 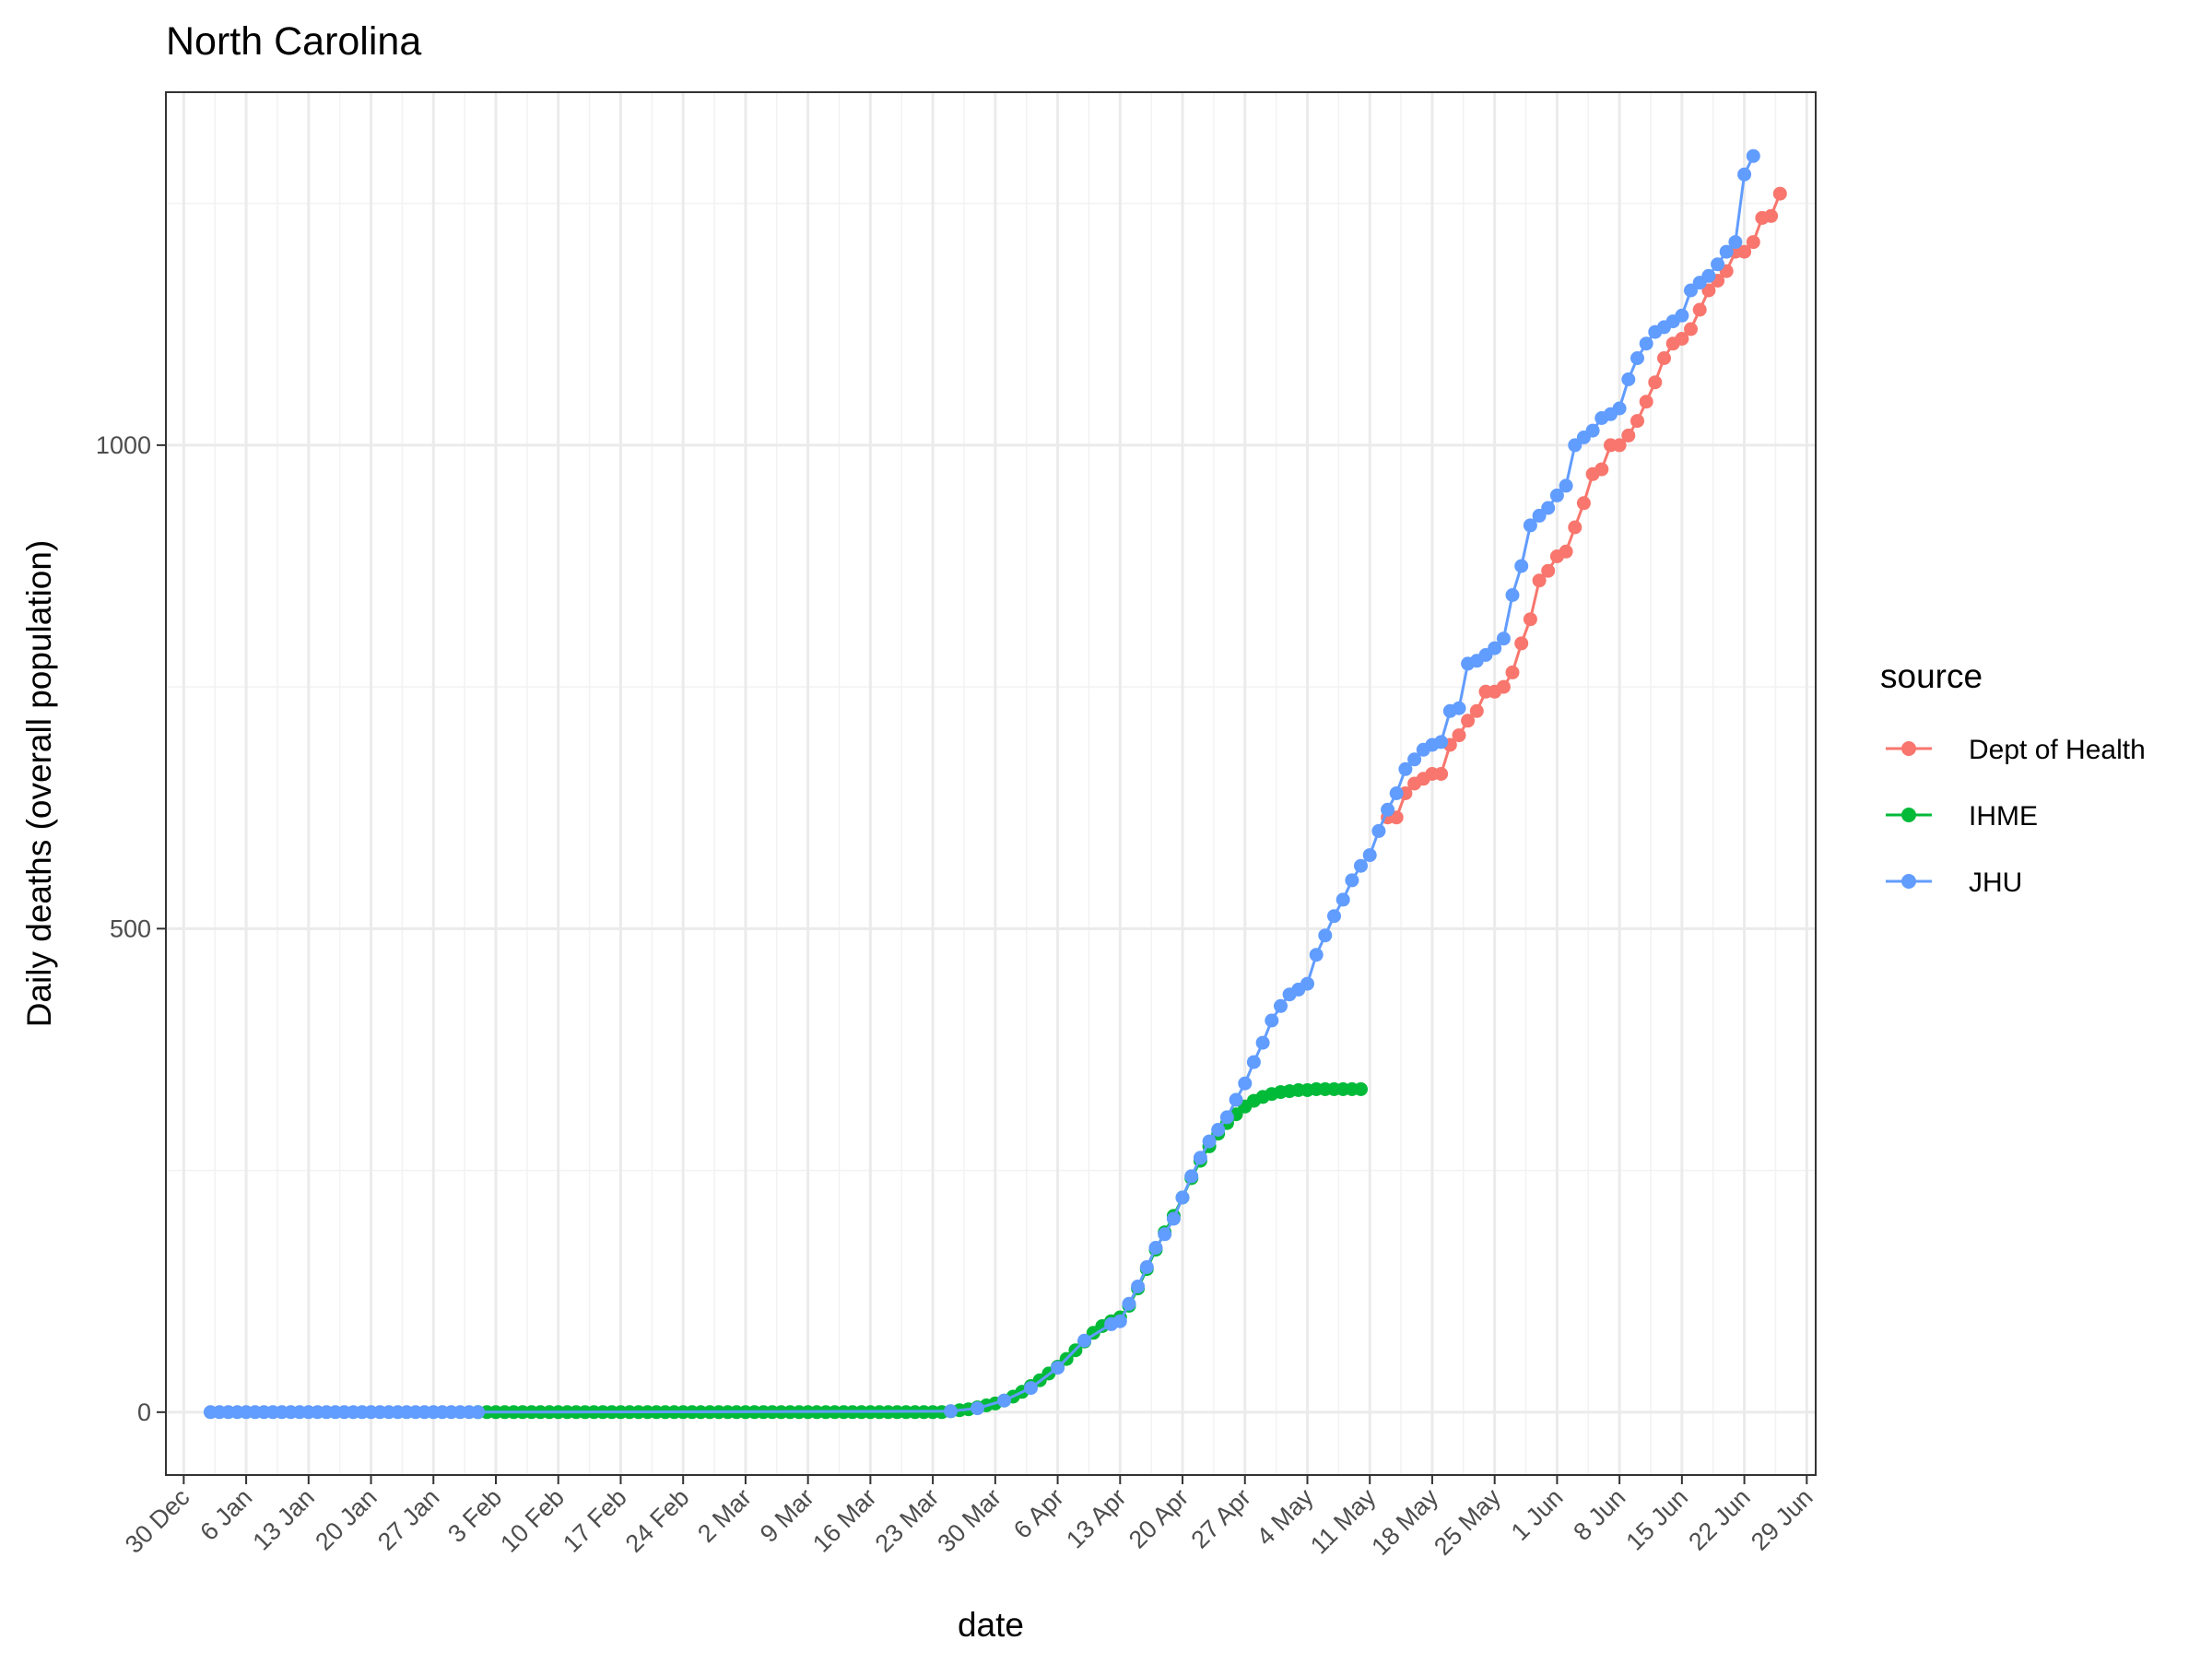 What do you see at coordinates (1995, 882) in the screenshot?
I see `legend-label: JHU` at bounding box center [1995, 882].